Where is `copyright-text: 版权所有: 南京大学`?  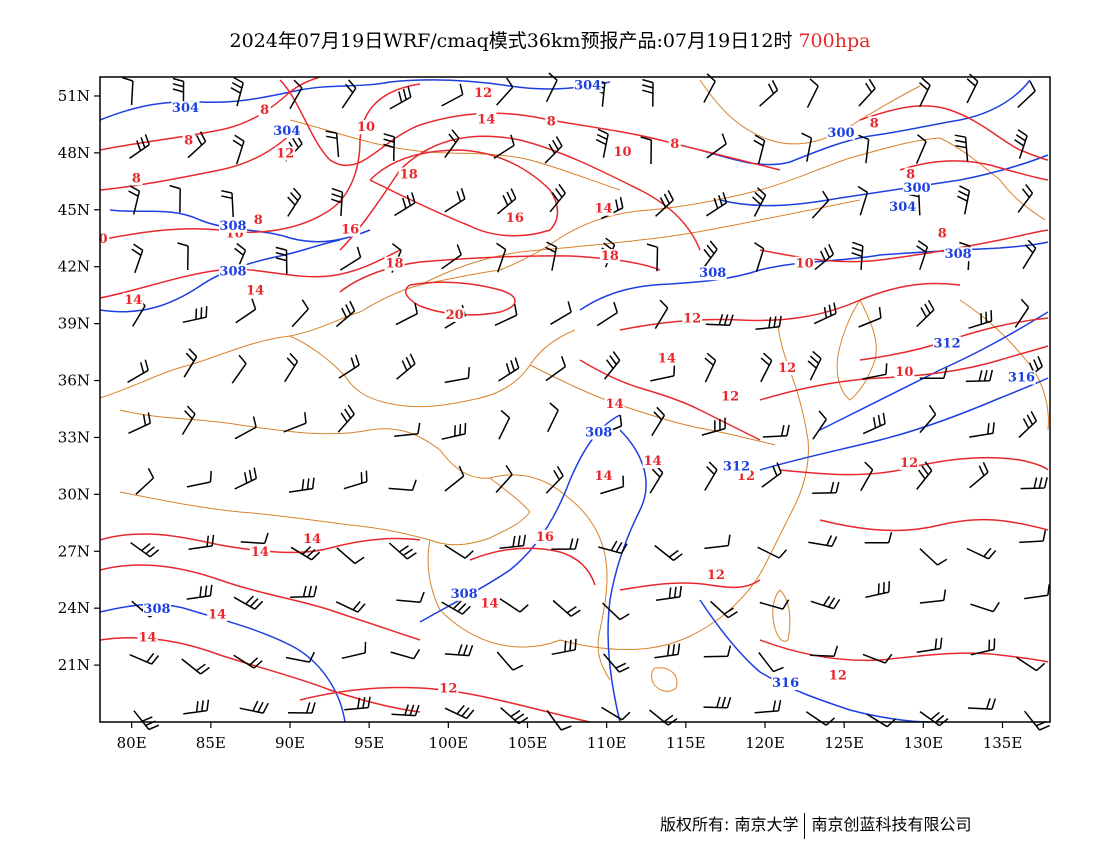
copyright-text: 版权所有: 南京大学 is located at coordinates (729, 824).